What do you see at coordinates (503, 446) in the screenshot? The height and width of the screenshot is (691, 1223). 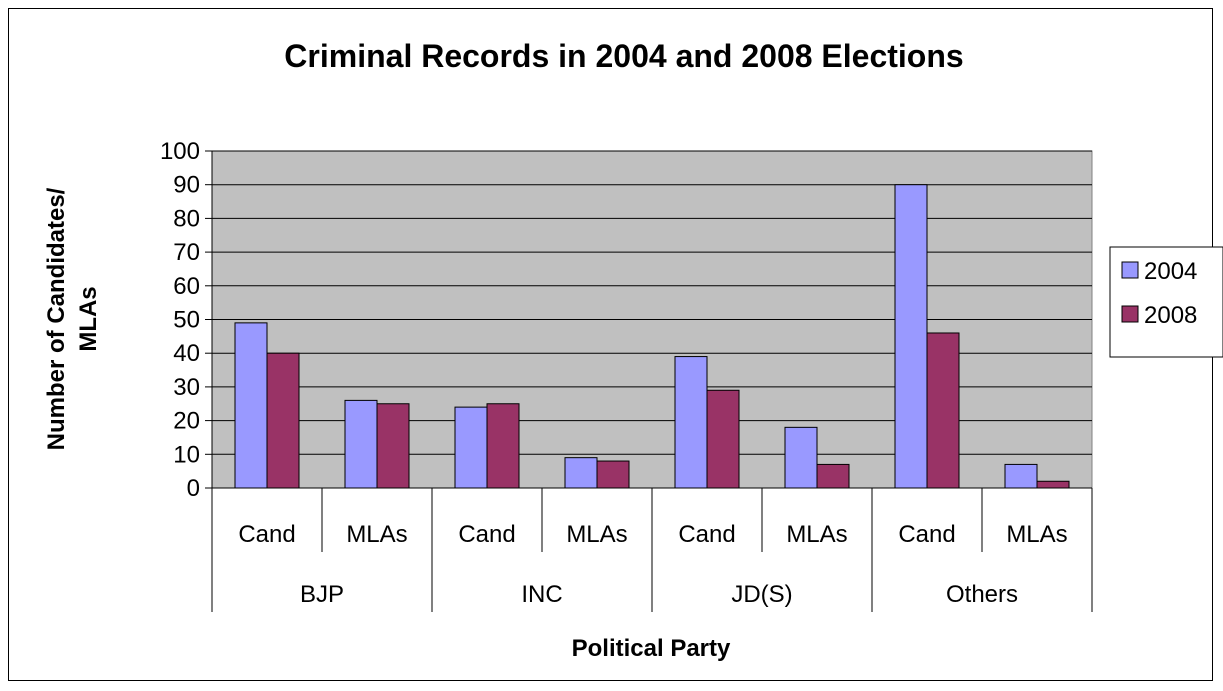 I see `bar-inc-cand-2008` at bounding box center [503, 446].